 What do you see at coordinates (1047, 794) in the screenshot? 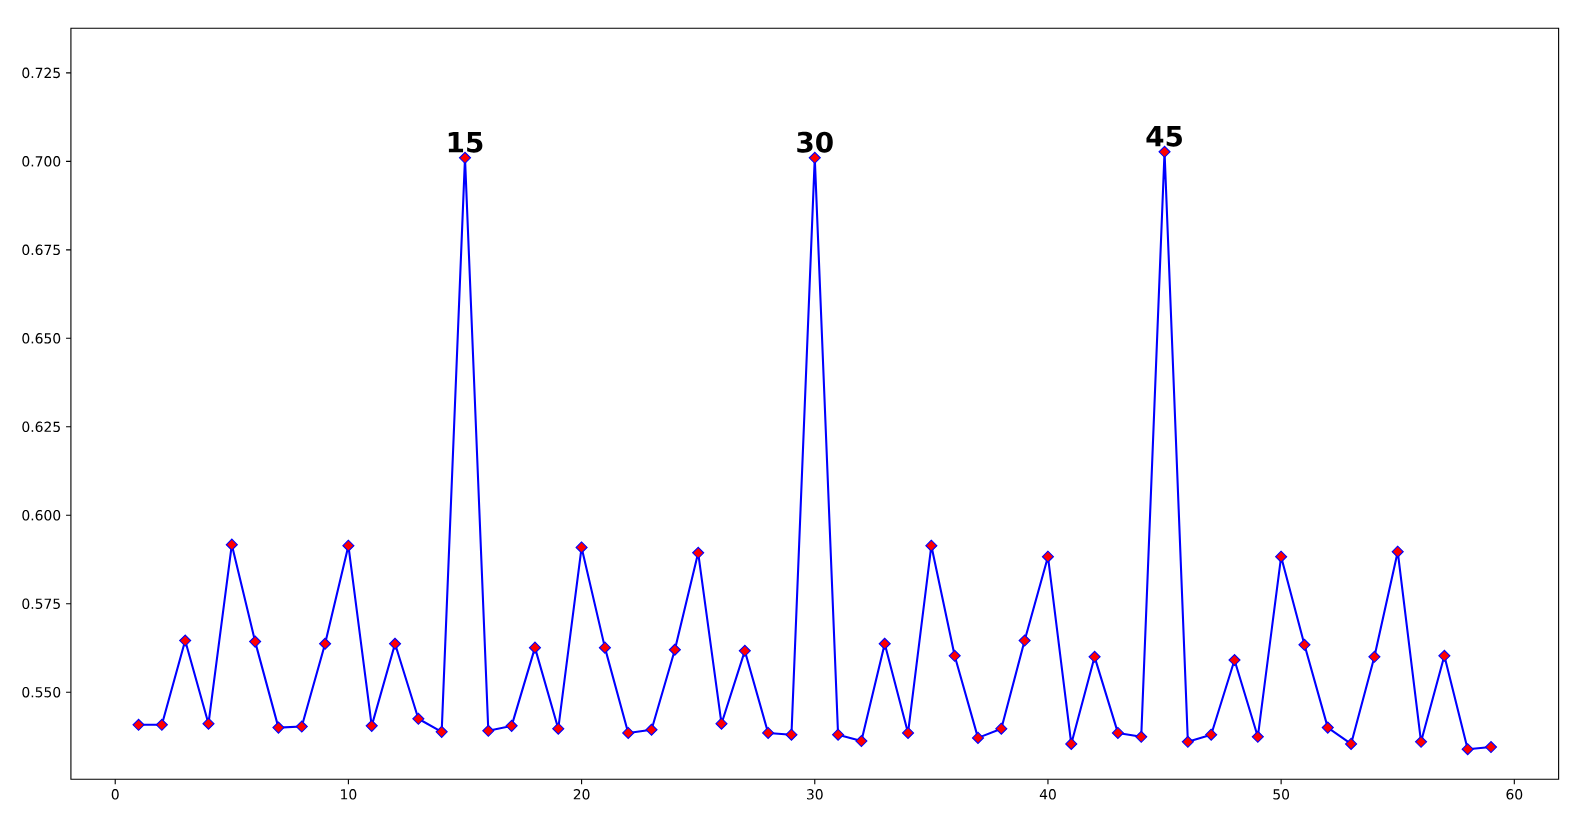
I see `x-tick-label: 40` at bounding box center [1047, 794].